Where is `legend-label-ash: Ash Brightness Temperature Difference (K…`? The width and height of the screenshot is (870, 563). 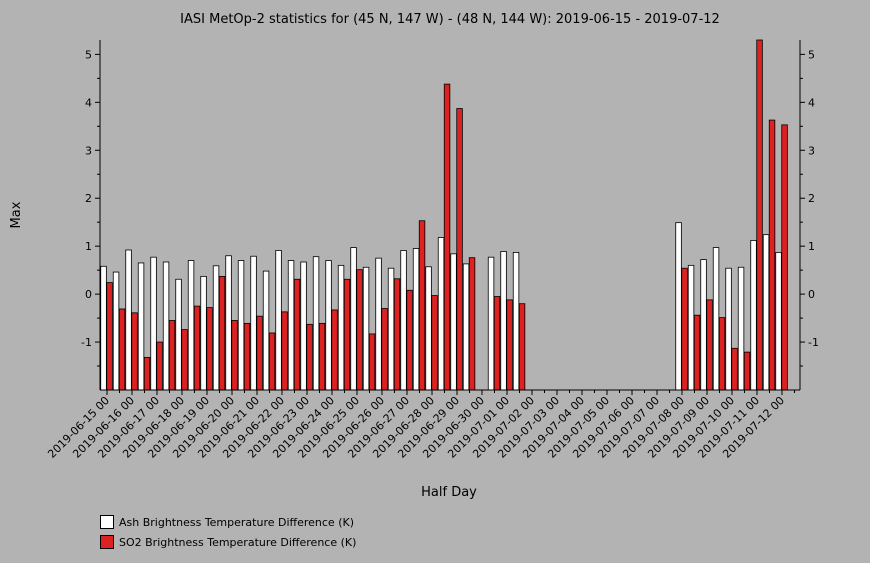
legend-label-ash: Ash Brightness Temperature Difference (K… is located at coordinates (236, 522).